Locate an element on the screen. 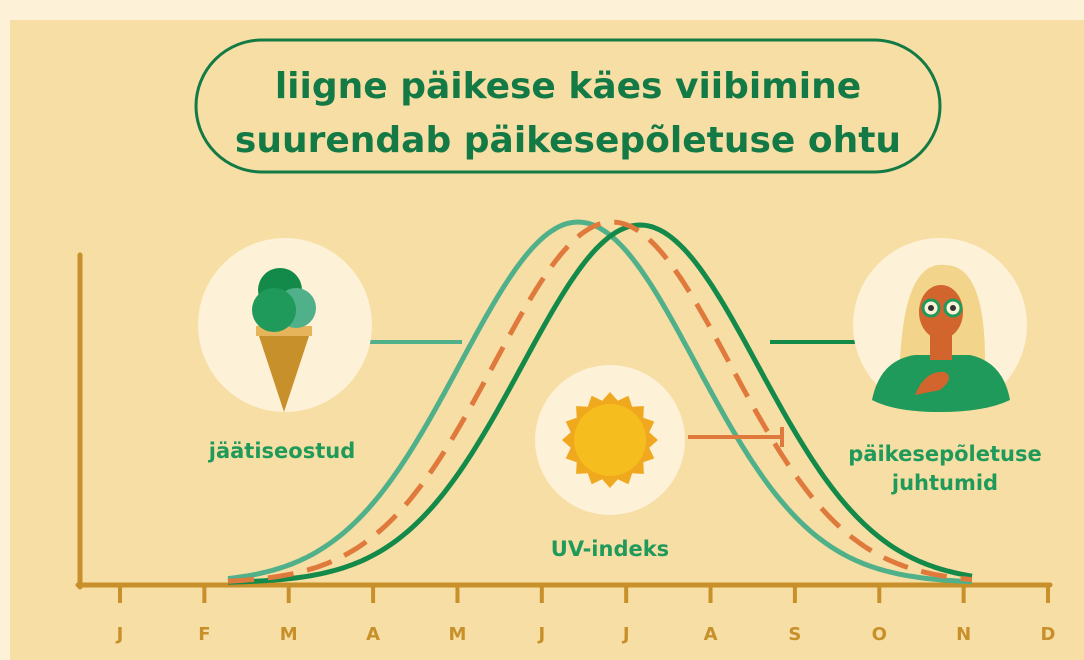 The image size is (1084, 660). month-label: O is located at coordinates (879, 634).